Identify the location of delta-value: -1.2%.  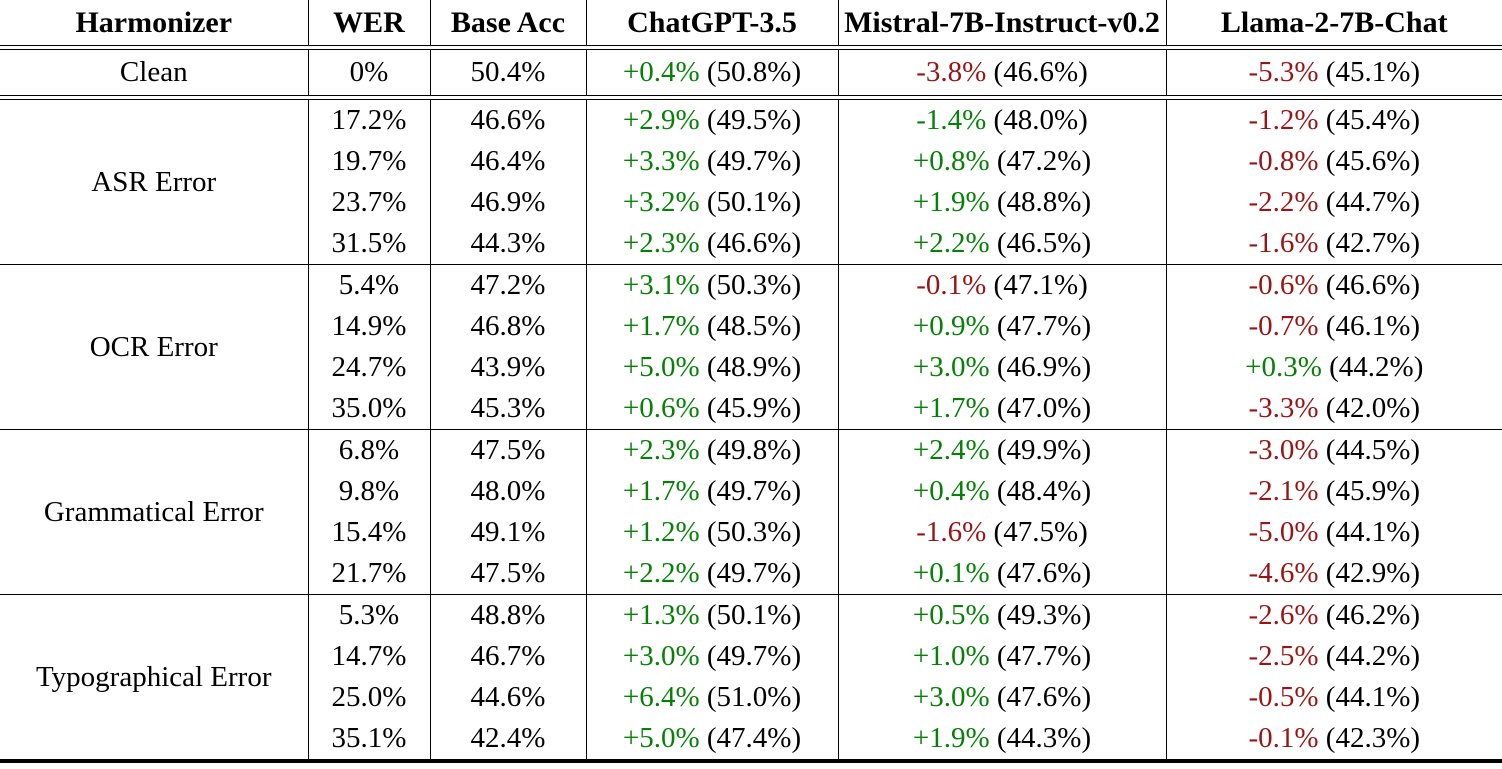
(1283, 120).